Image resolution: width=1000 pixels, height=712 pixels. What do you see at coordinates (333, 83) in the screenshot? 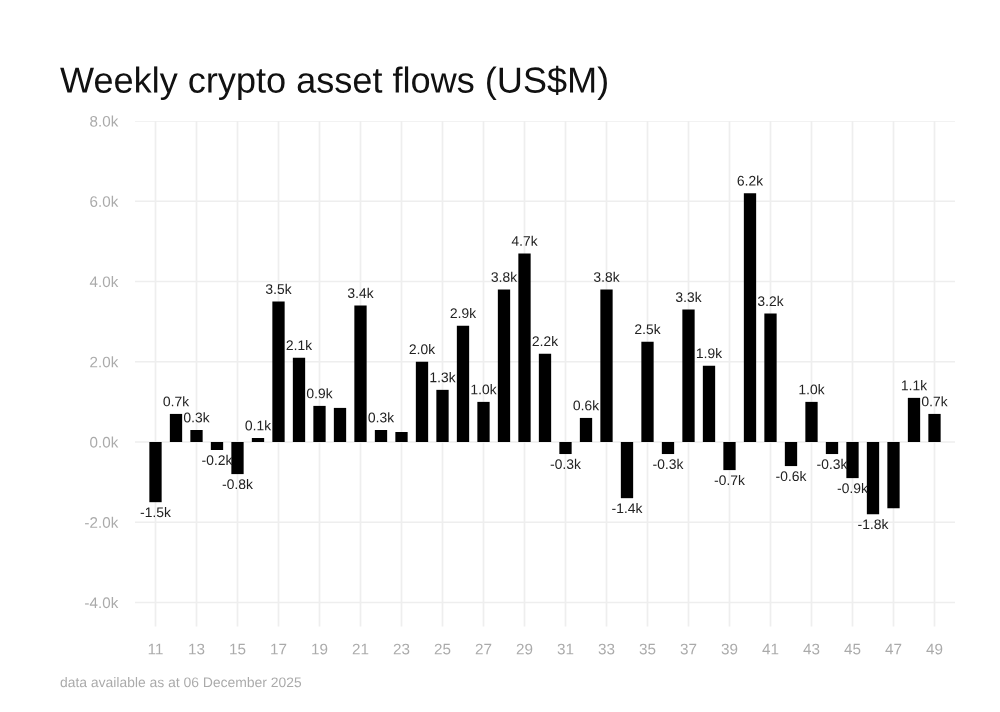
I see `chart-title: Weekly crypto asset flows (US$M)` at bounding box center [333, 83].